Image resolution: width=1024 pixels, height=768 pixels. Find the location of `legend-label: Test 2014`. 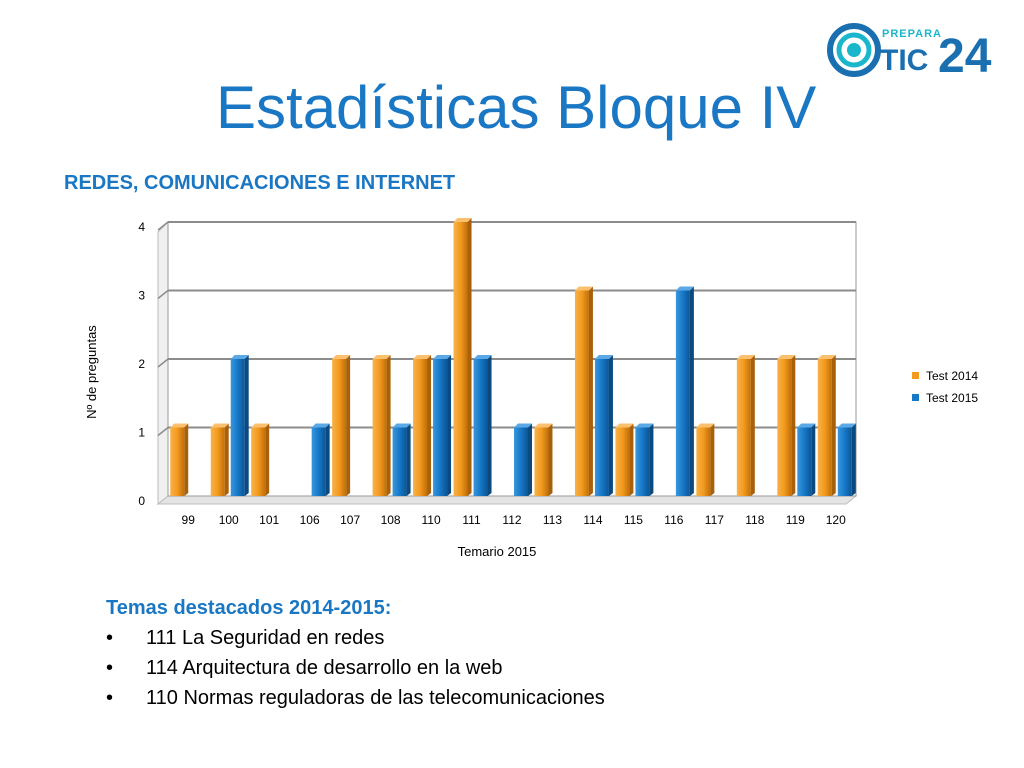

legend-label: Test 2014 is located at coordinates (952, 376).